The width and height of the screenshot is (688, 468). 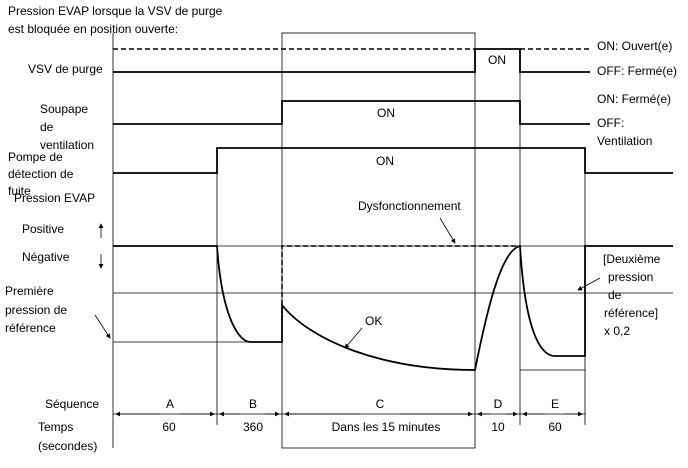 I want to click on time-label: (secondes), so click(x=67, y=446).